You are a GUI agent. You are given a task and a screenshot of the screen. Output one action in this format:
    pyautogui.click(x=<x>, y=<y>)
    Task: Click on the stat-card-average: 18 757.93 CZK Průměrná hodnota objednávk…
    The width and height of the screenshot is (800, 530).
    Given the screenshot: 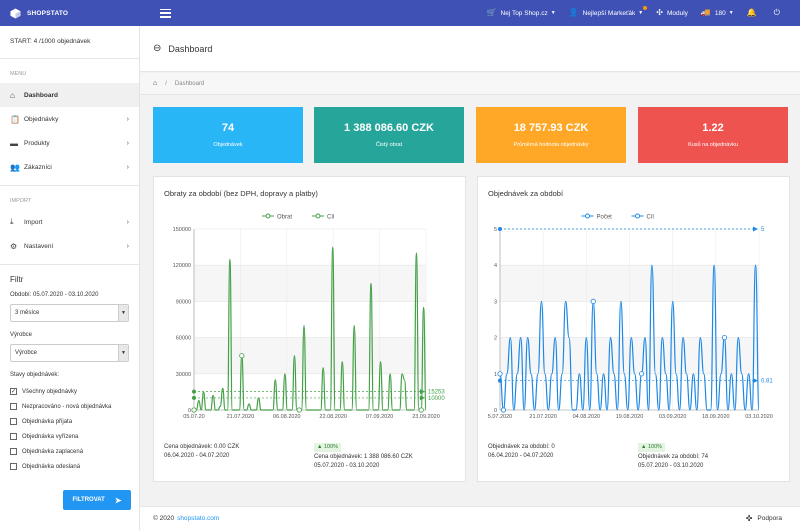 What is the action you would take?
    pyautogui.click(x=551, y=135)
    